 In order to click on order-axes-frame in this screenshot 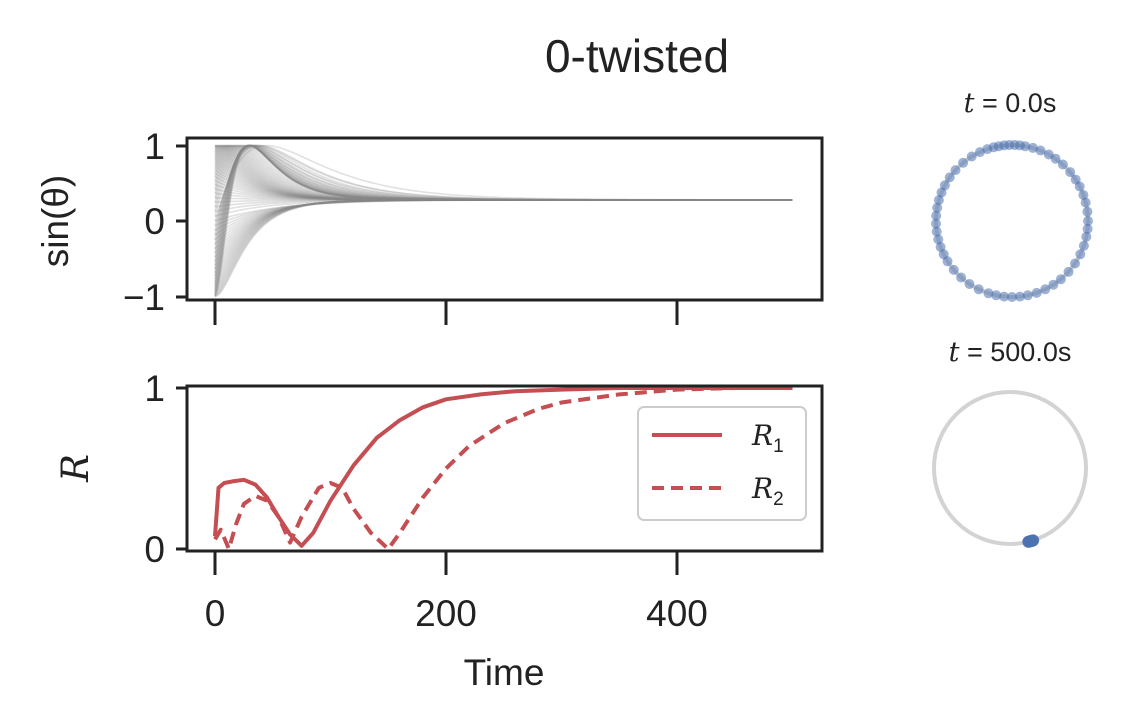, I will do `click(504, 468)`.